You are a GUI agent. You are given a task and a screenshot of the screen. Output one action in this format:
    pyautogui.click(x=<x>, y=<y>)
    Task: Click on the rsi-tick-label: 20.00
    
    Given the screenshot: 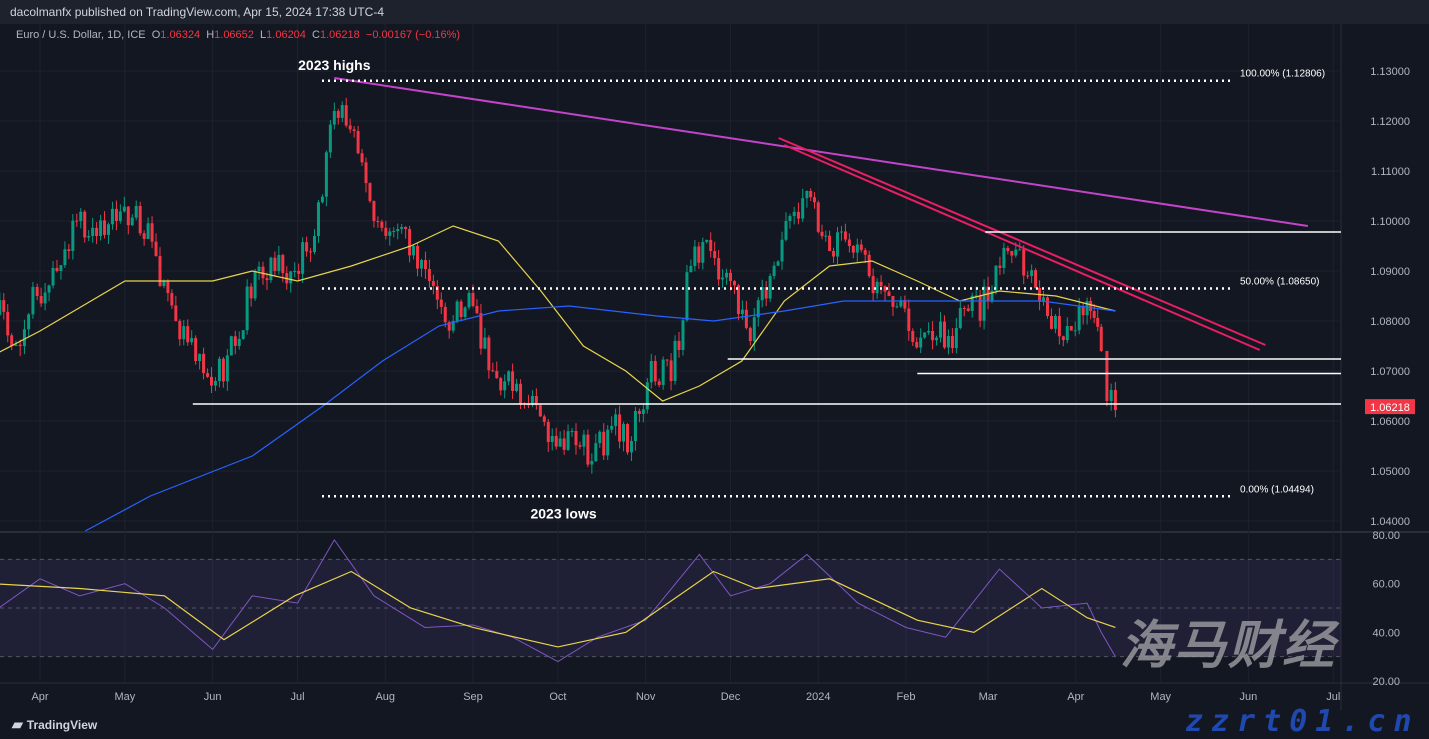 What is the action you would take?
    pyautogui.click(x=1386, y=682)
    